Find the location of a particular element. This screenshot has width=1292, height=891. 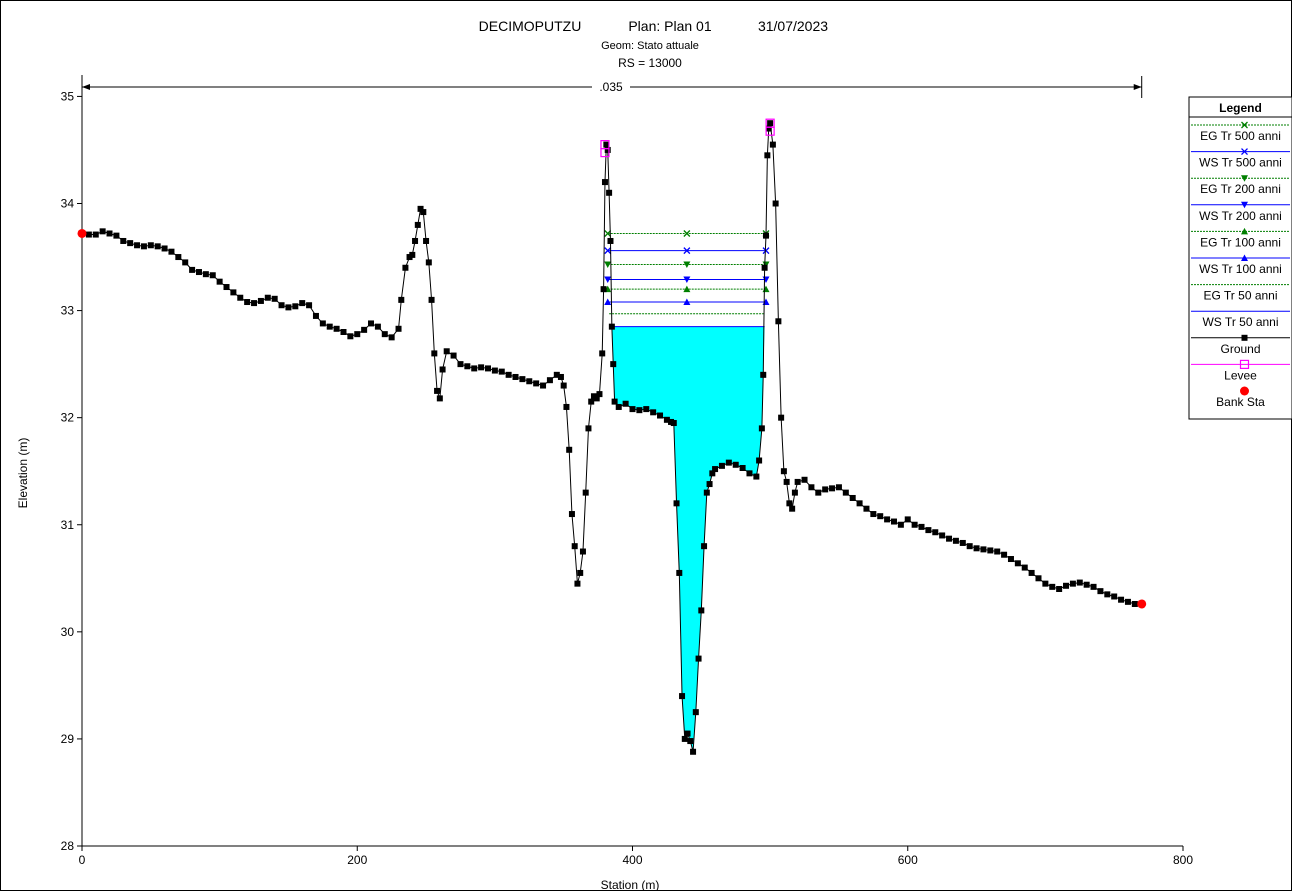

geom-label: Geom: Stato attuale is located at coordinates (650, 46).